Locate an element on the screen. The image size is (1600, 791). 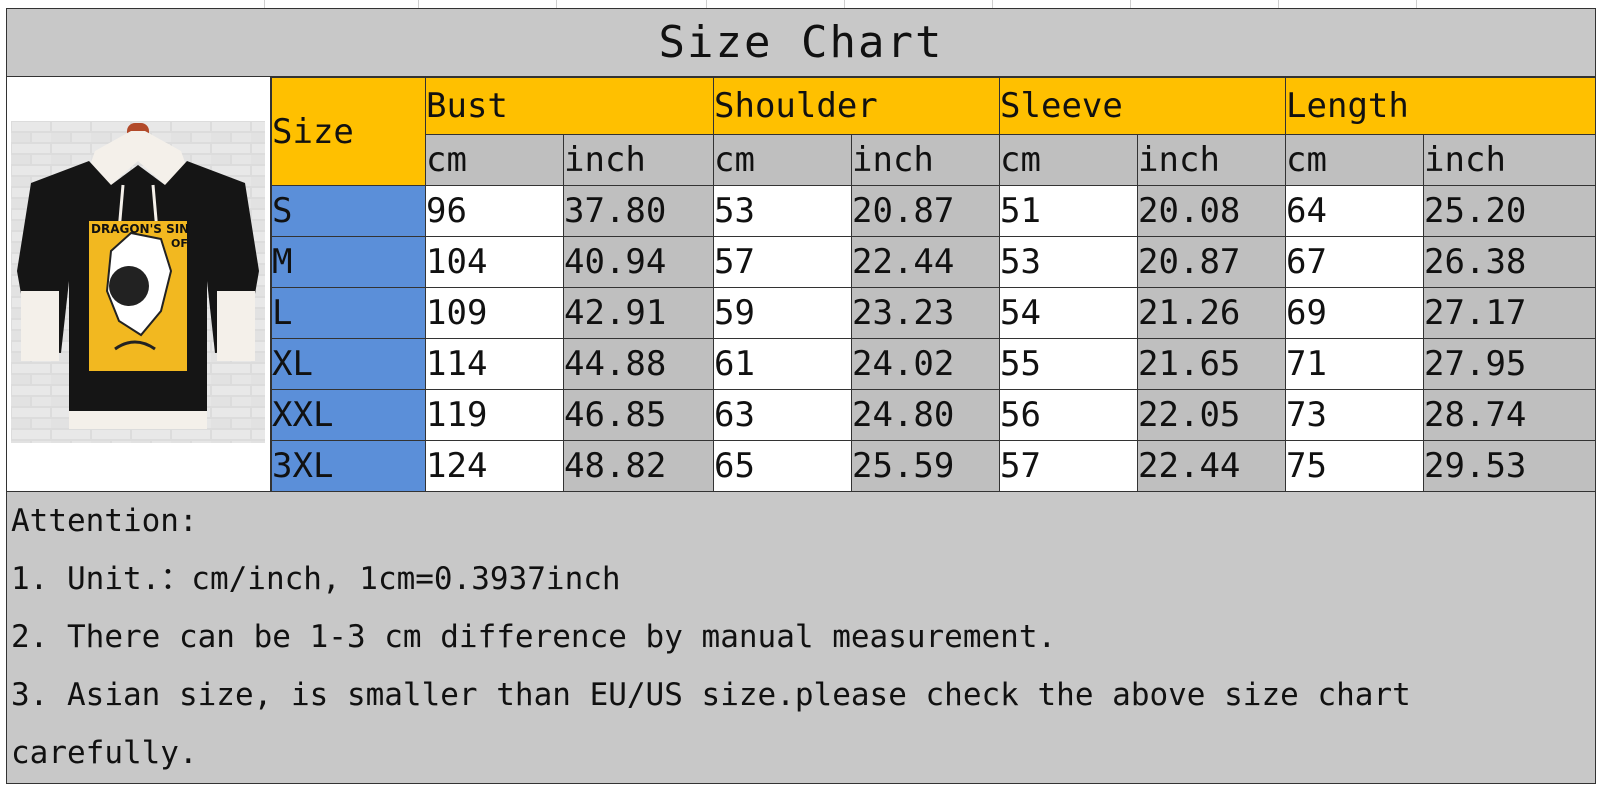
inch-value-cell: 21.65 is located at coordinates (1212, 364).